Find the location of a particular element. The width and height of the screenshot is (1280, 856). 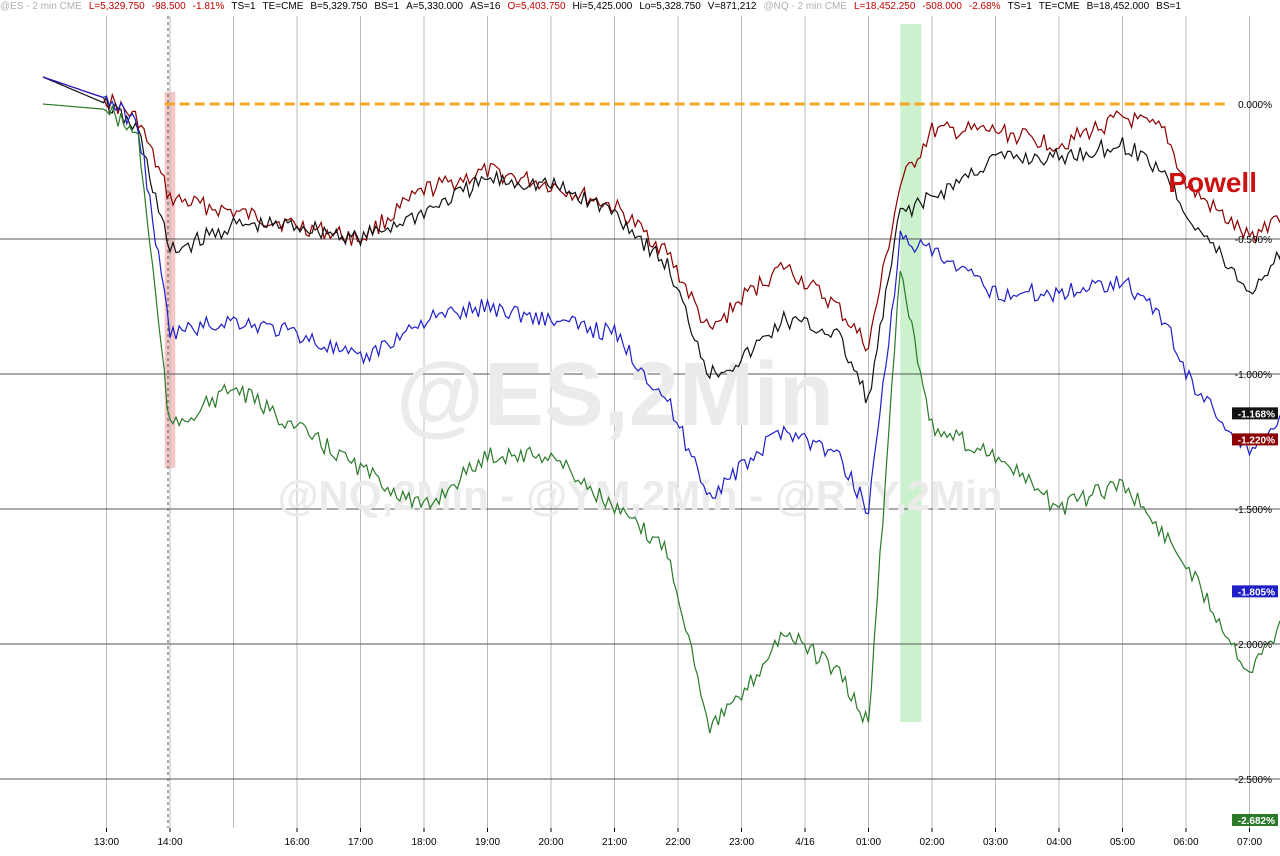

x-tick-label: 20:00 is located at coordinates (550, 842).